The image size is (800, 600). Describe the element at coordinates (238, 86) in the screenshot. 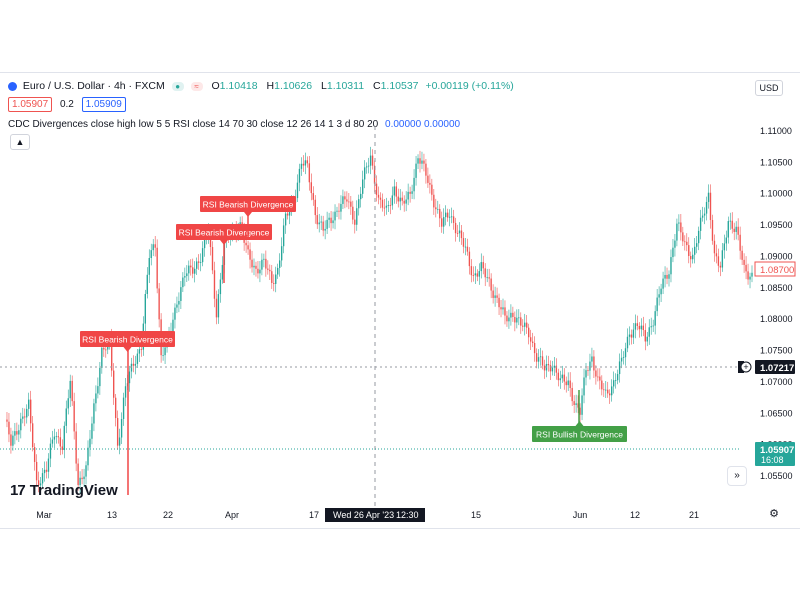

I see `open-value: 1.10418` at that location.